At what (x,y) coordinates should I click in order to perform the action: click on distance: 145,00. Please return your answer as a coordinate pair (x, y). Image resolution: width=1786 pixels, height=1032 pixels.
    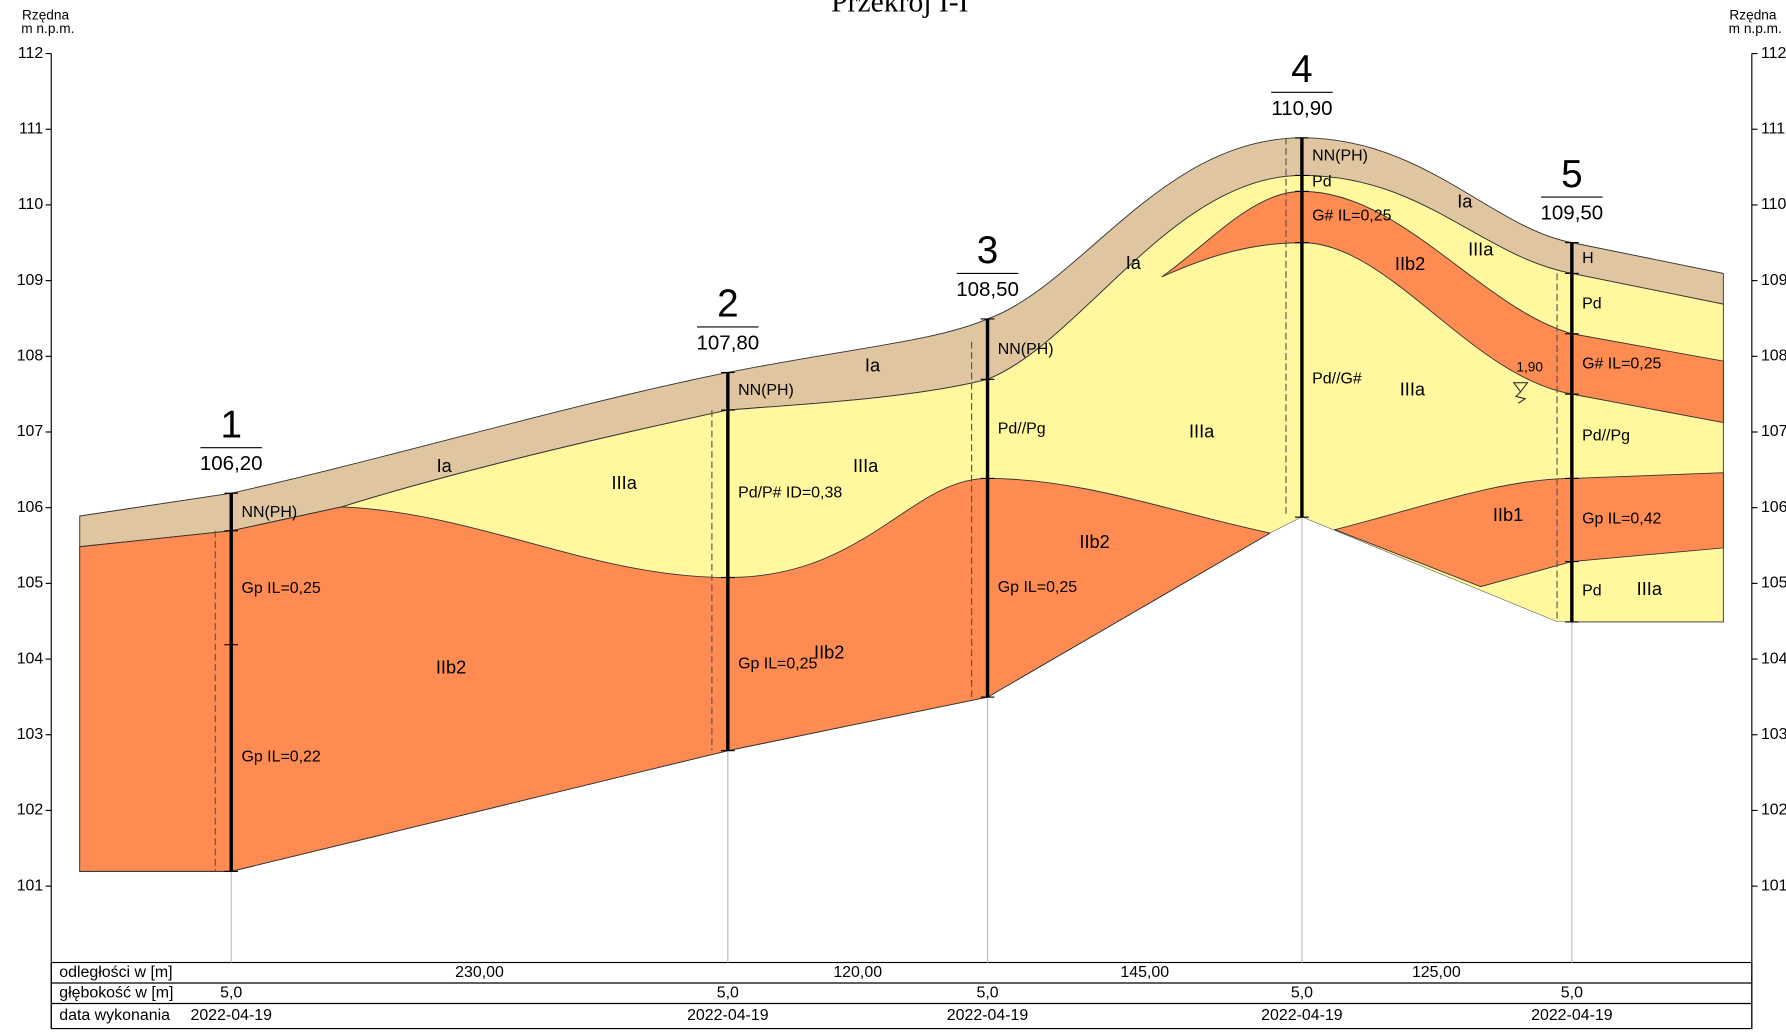
    Looking at the image, I should click on (1144, 972).